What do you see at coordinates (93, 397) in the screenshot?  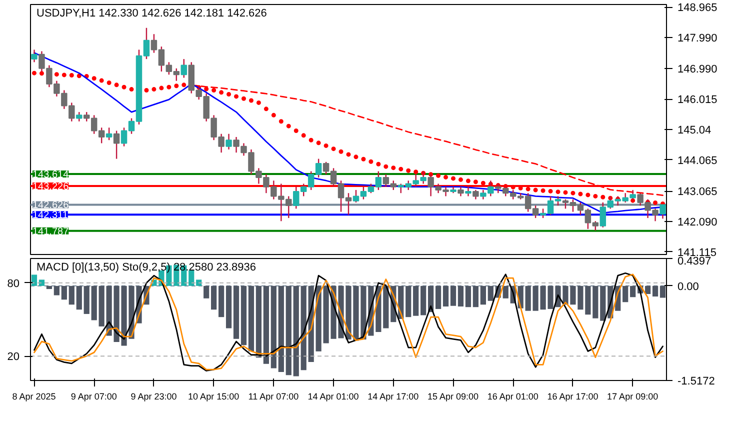 I see `x-tick-label: 9 Apr 07:00` at bounding box center [93, 397].